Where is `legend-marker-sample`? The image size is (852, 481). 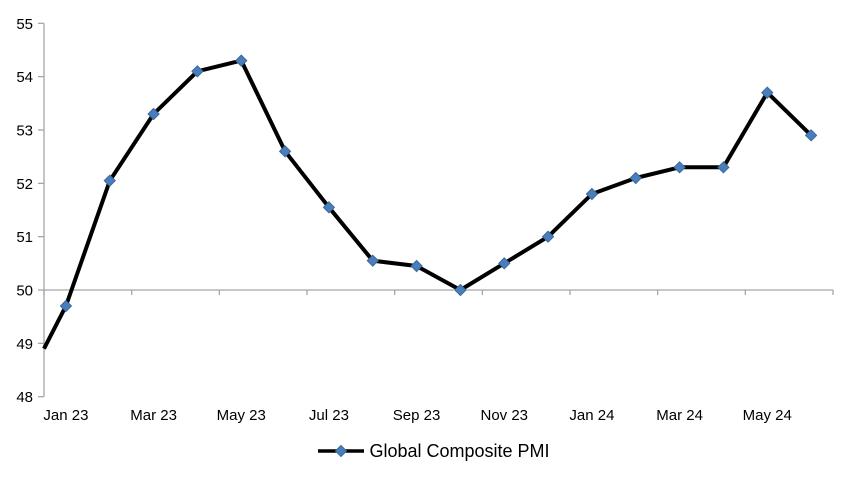
legend-marker-sample is located at coordinates (341, 451).